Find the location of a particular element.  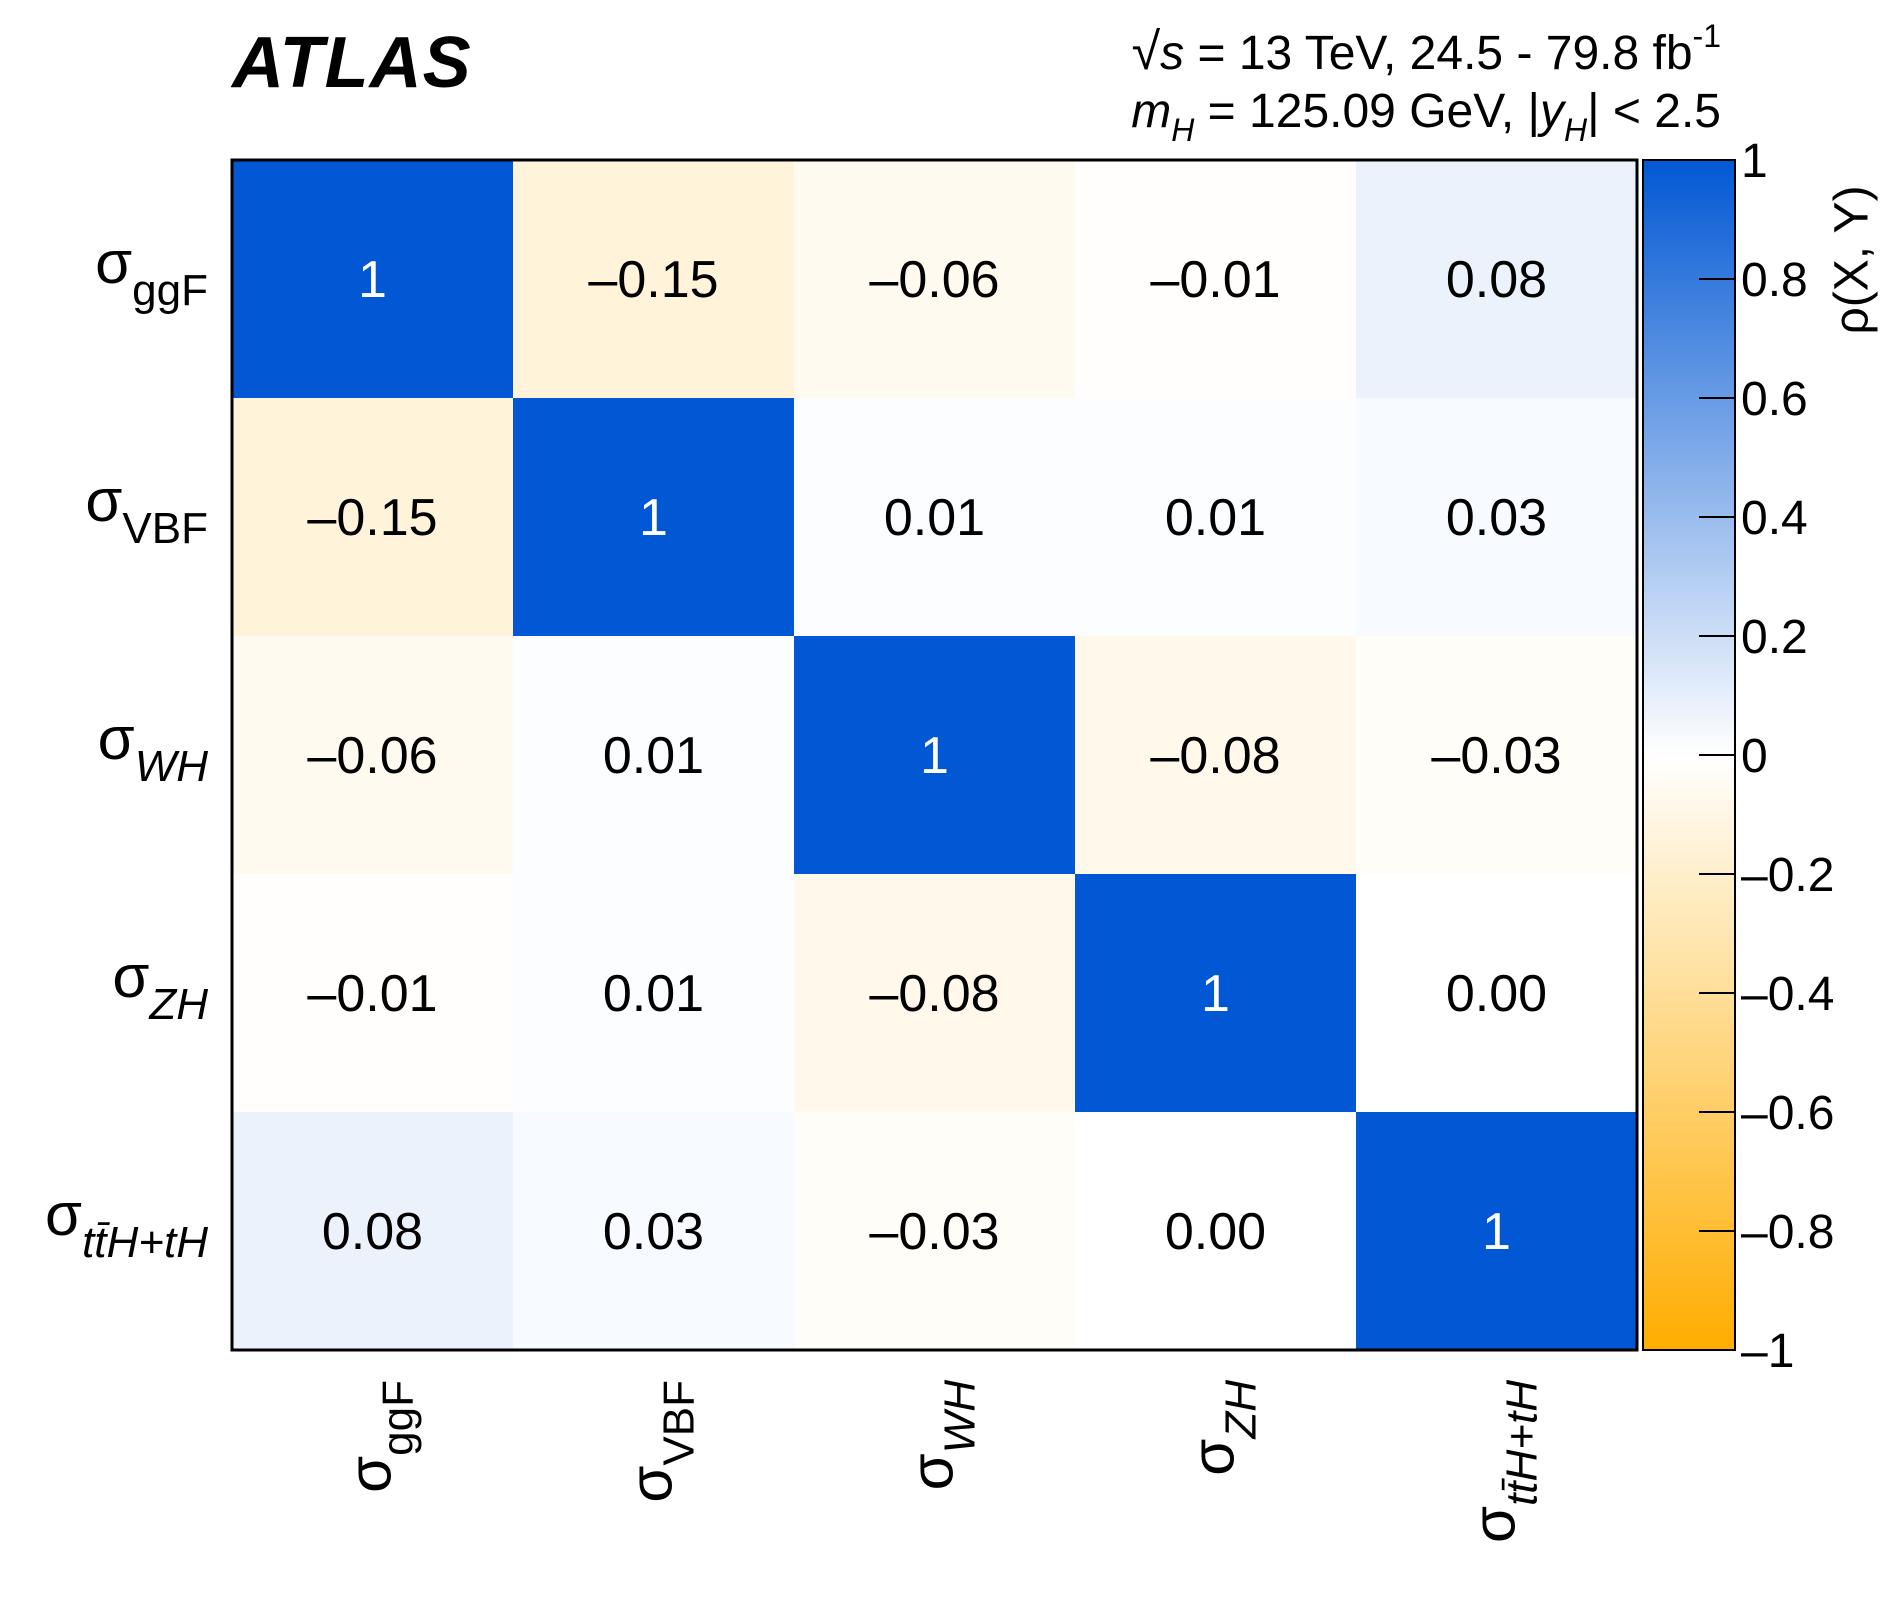

mass-rapidity-label: mH = 125.09 GeV, |yH| < 2.5 is located at coordinates (1426, 116).